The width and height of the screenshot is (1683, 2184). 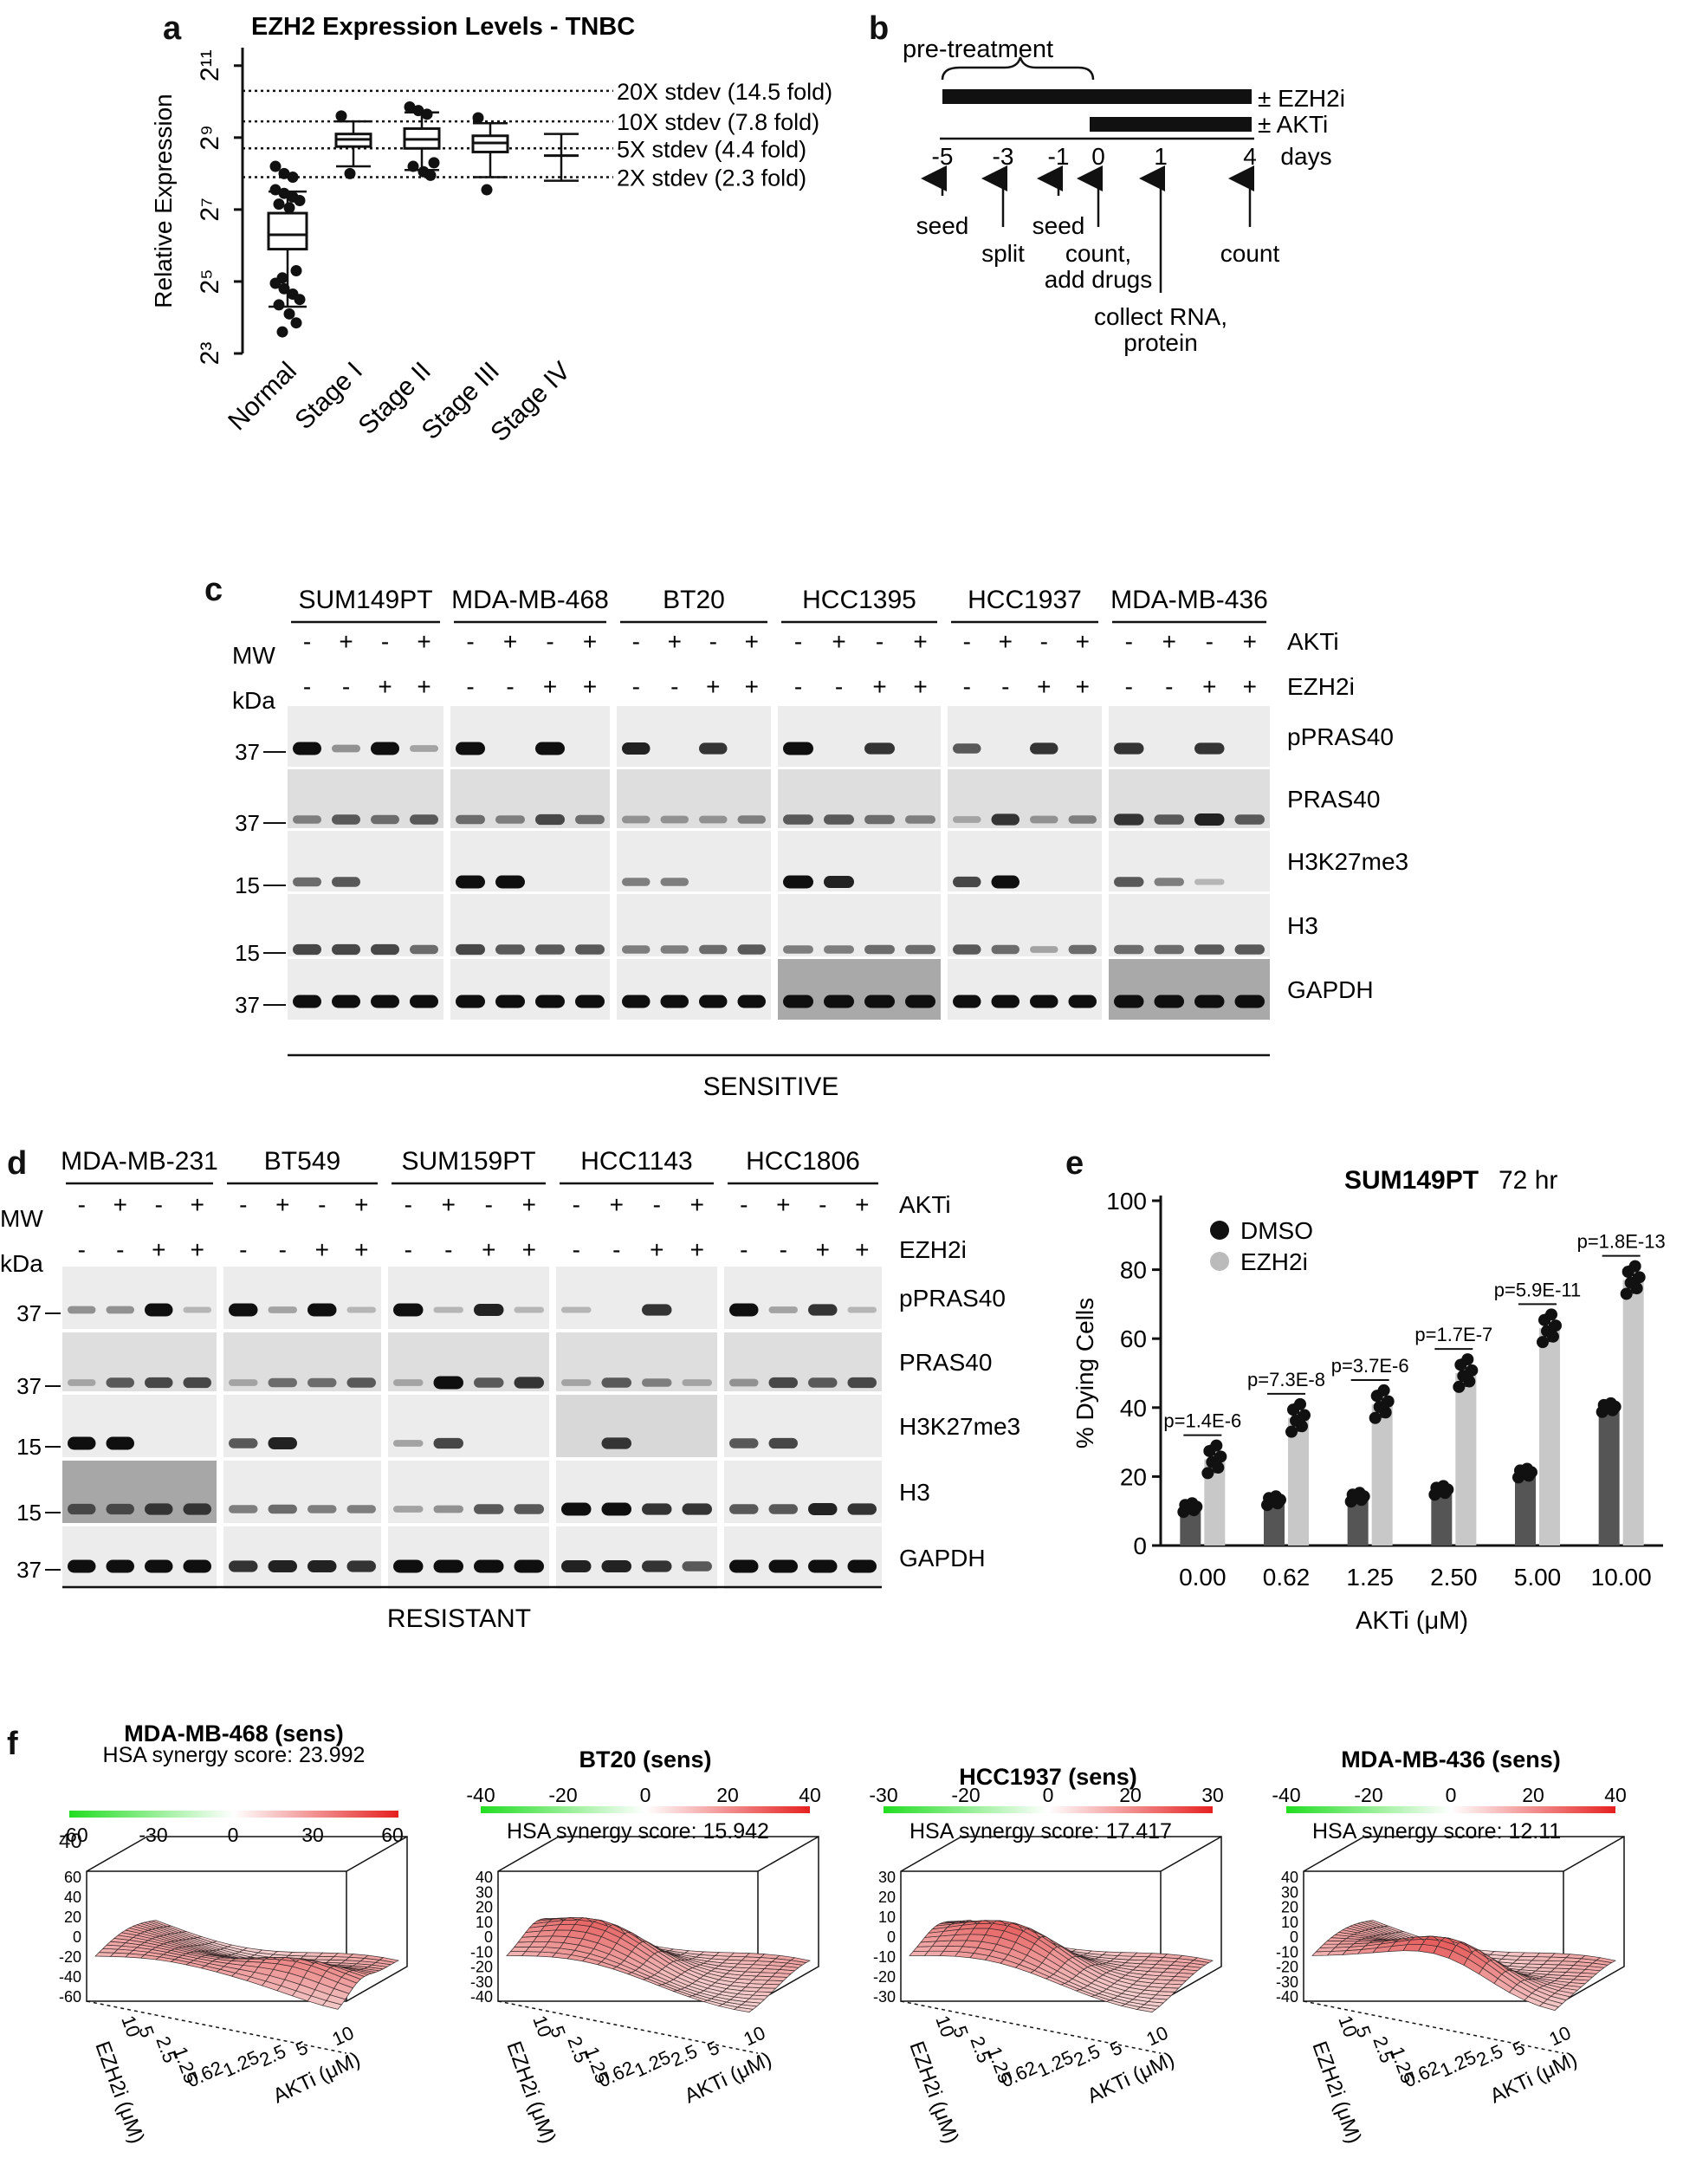 I want to click on timeline-day: 4, so click(x=1250, y=156).